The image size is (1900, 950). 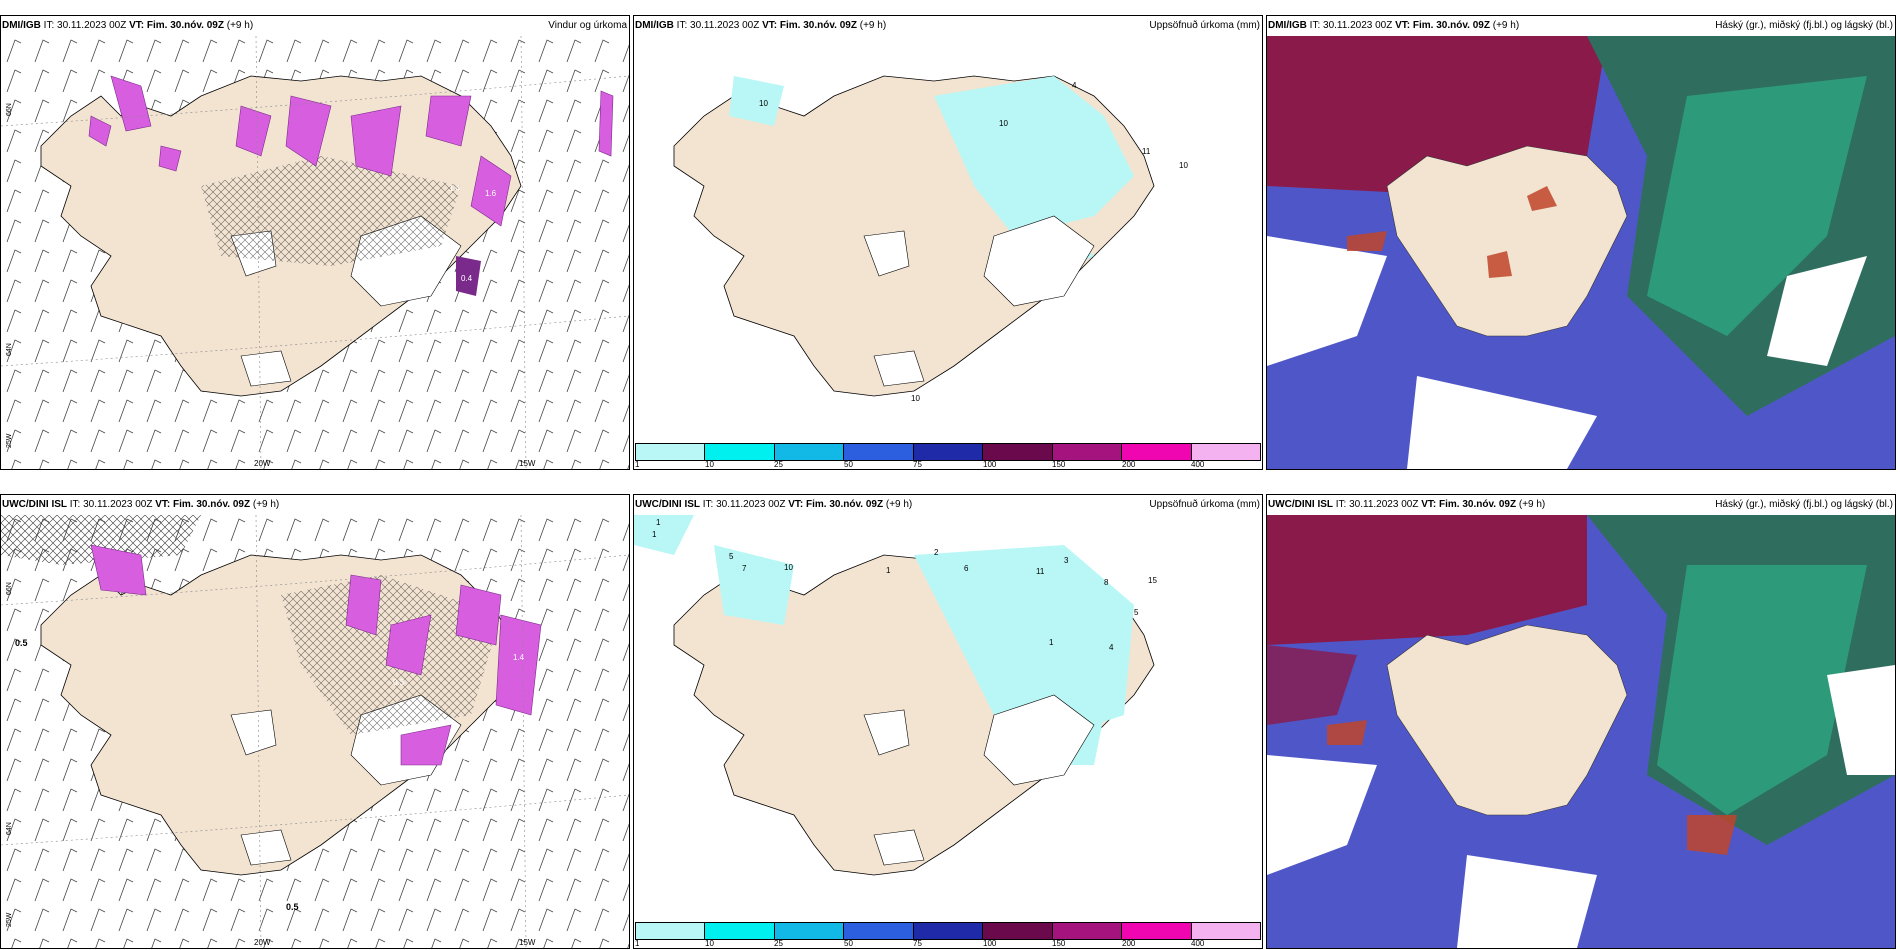 I want to click on precip-label: 1.4, so click(x=519, y=657).